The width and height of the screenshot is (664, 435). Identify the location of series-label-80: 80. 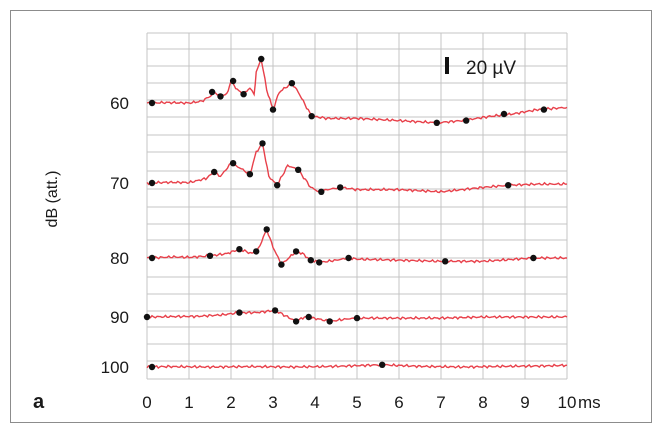
(119, 258).